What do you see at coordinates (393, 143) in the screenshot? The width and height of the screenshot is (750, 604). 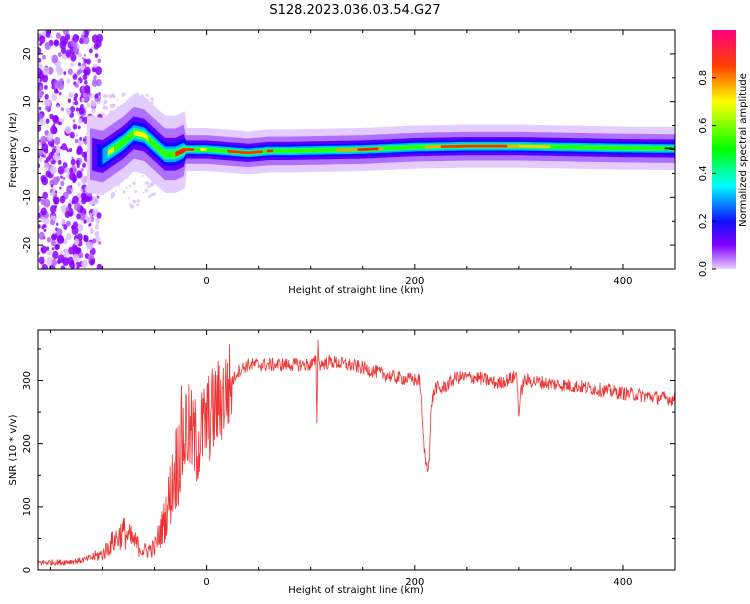 I see `spectrogram-ridge-band` at bounding box center [393, 143].